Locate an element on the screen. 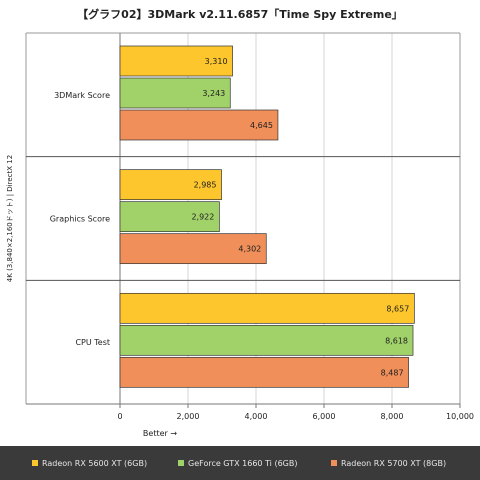 The width and height of the screenshot is (480, 480). data-label: 8,618 is located at coordinates (396, 340).